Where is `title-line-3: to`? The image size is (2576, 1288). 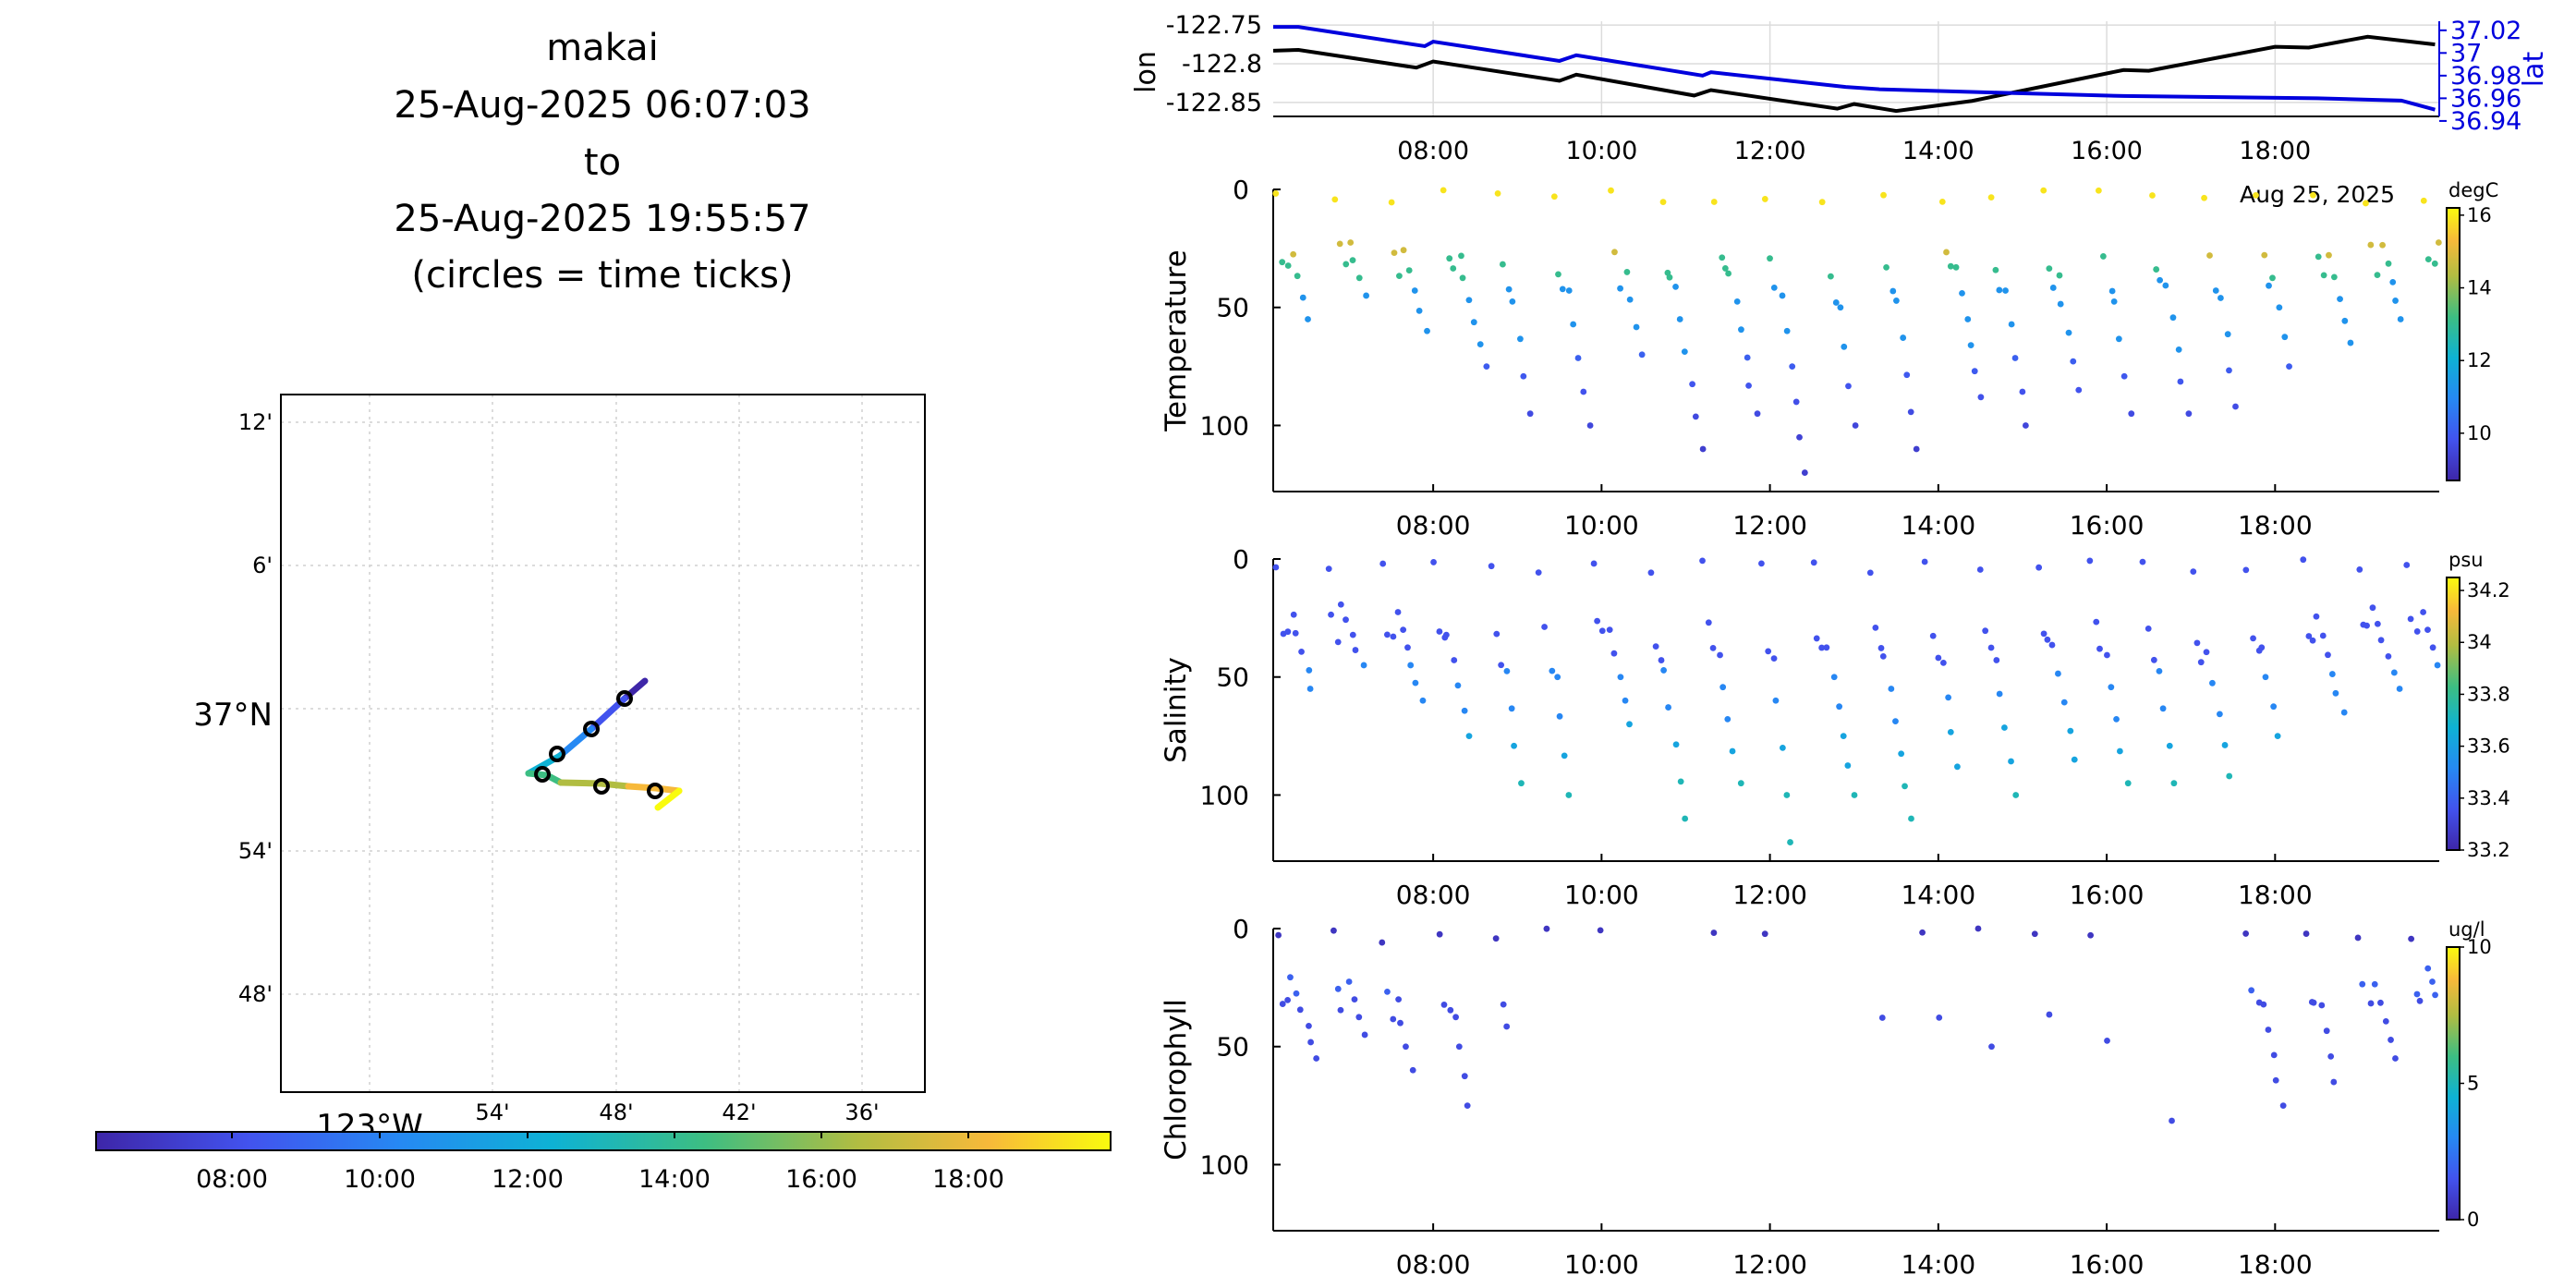
title-line-3: to is located at coordinates (602, 162).